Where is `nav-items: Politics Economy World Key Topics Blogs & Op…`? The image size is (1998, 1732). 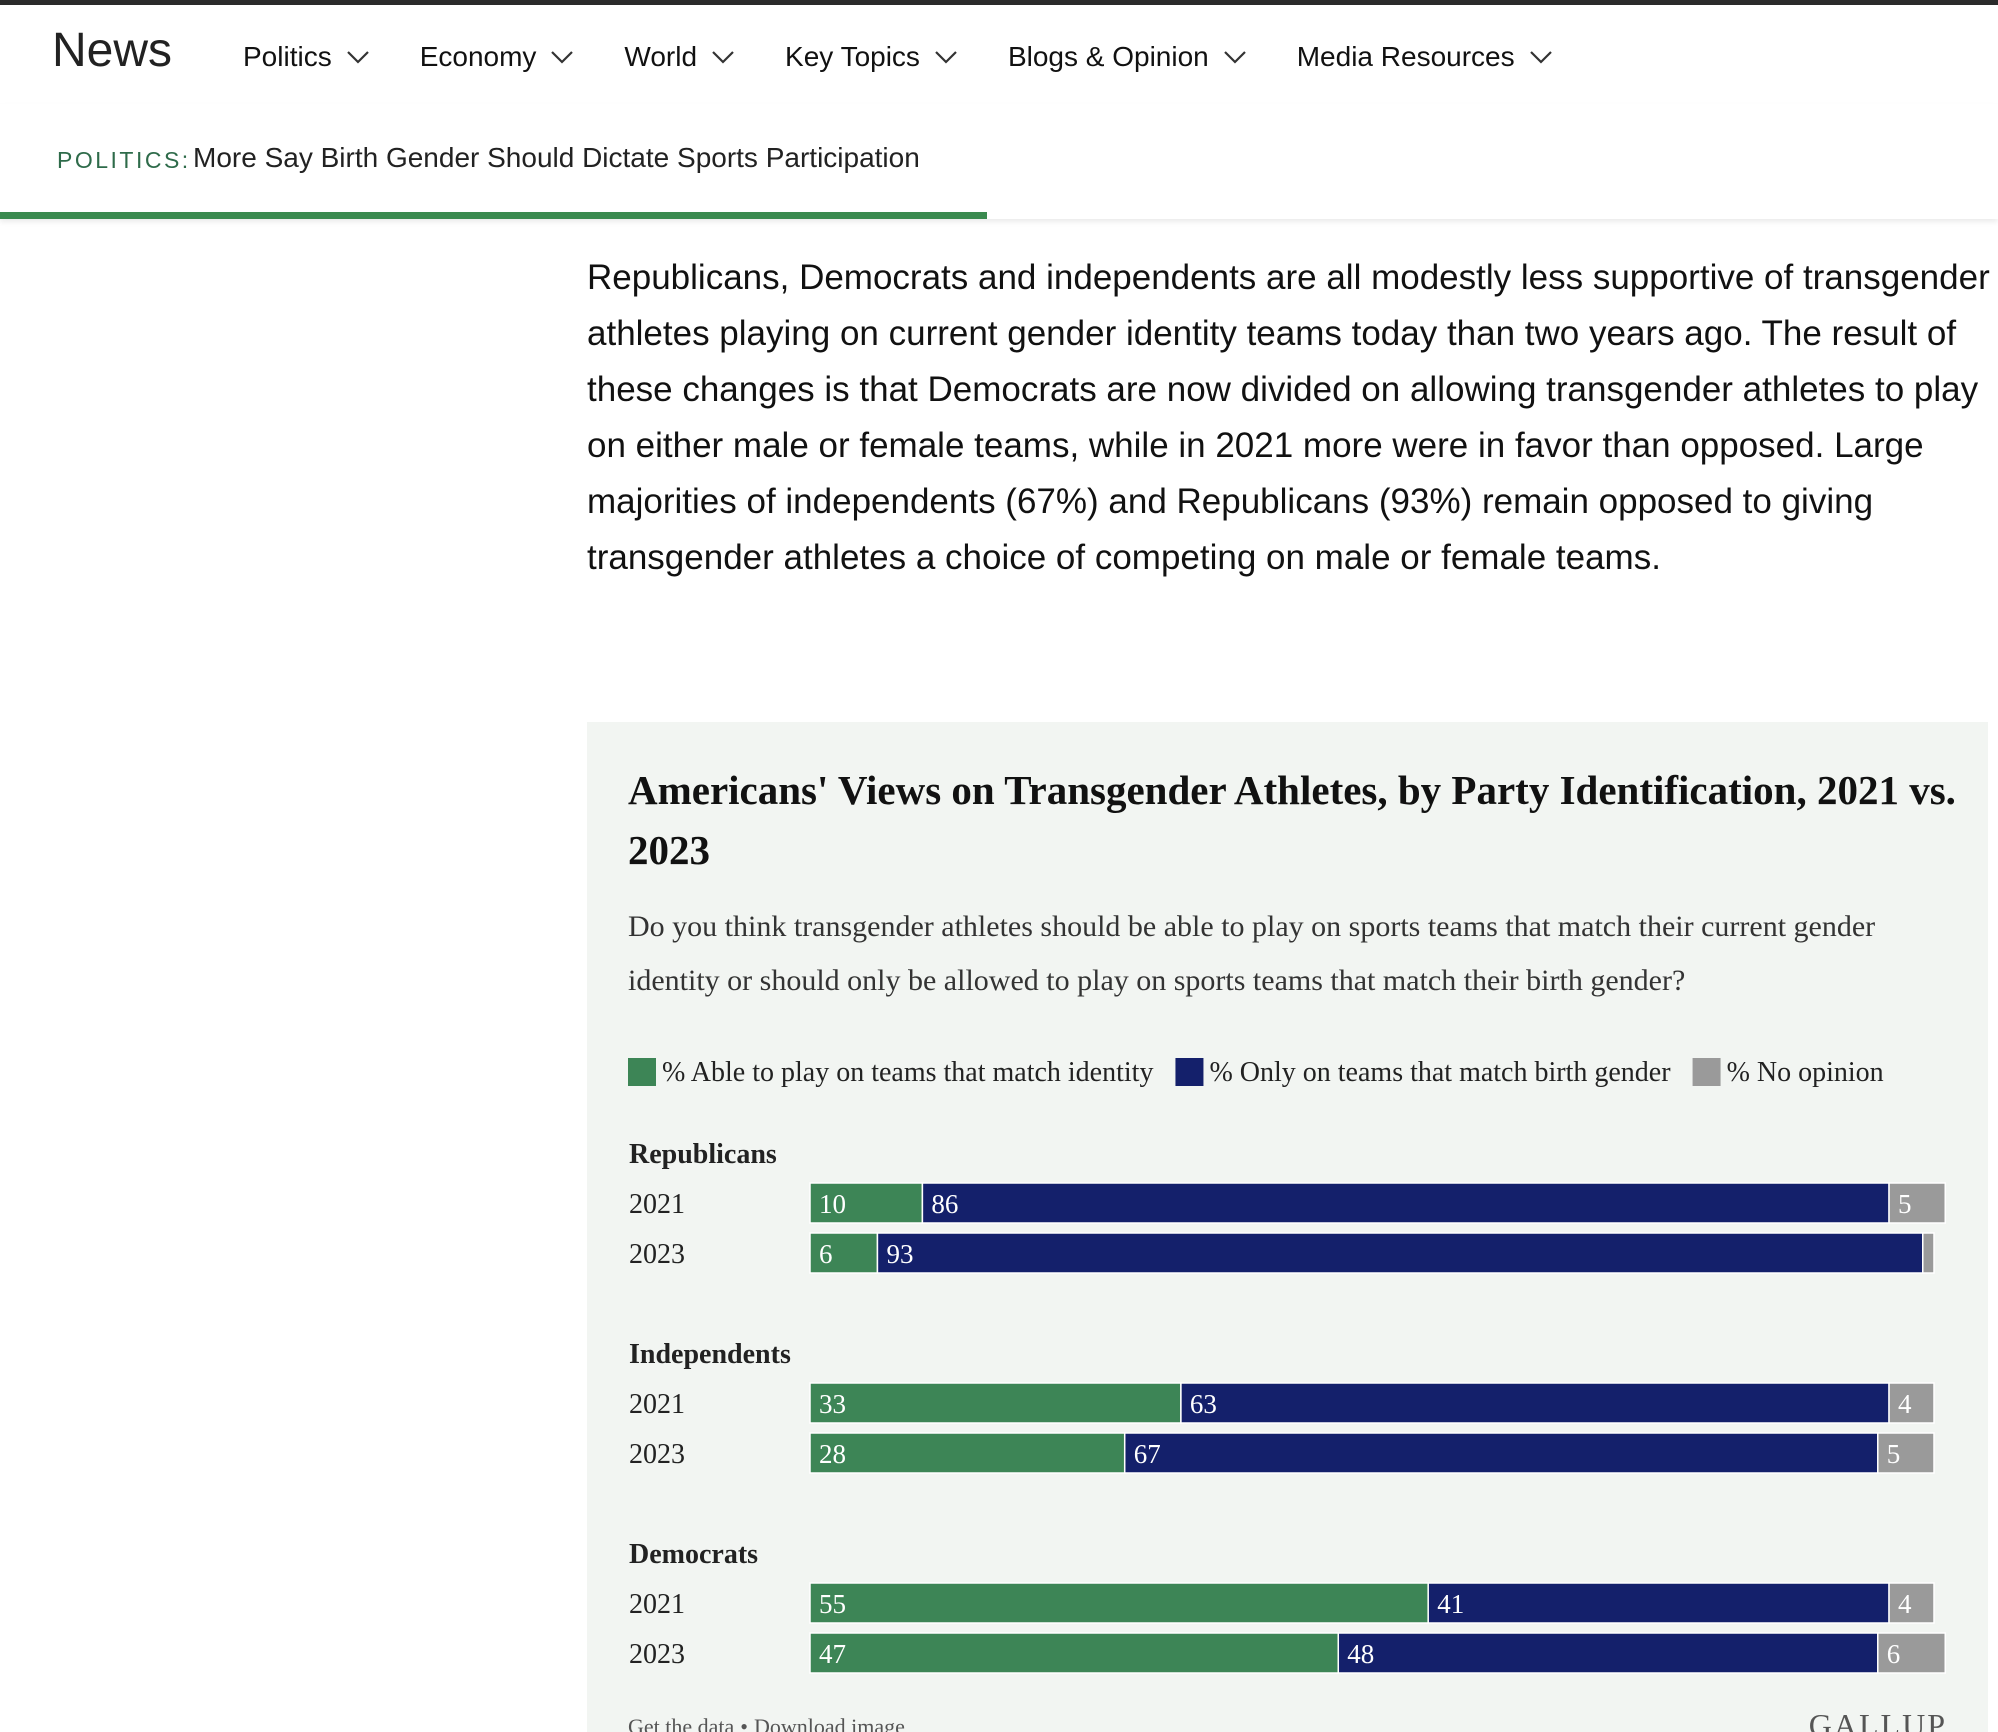
nav-items: Politics Economy World Key Topics Blogs & Op… is located at coordinates (898, 57).